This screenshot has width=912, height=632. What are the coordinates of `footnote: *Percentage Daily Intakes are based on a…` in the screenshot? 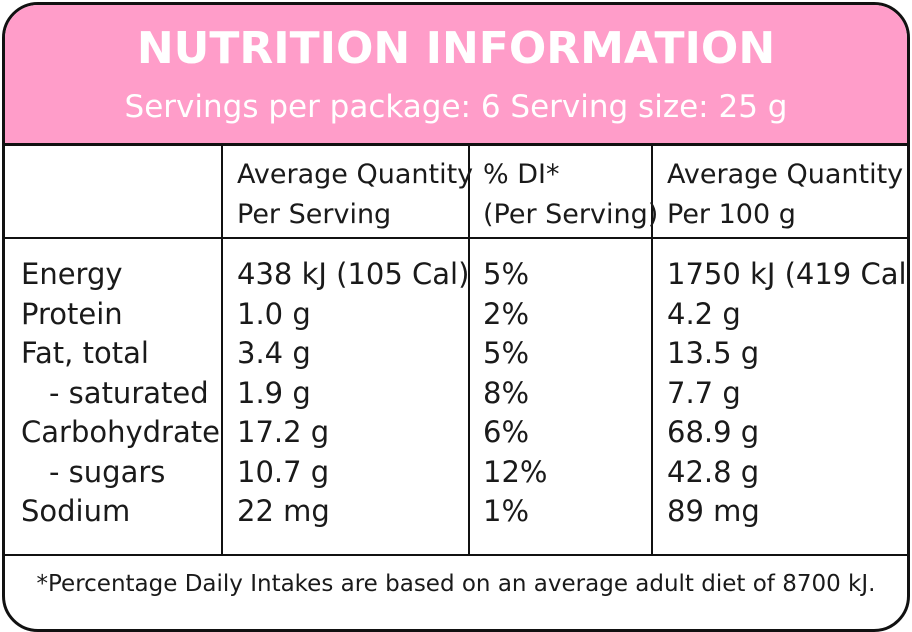 It's located at (456, 584).